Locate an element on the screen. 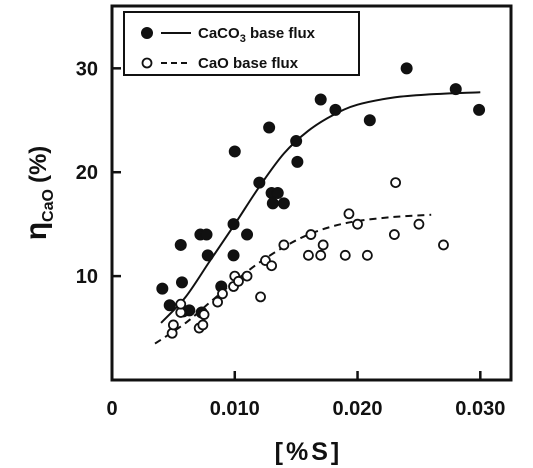 This screenshot has width=533, height=468. y-label-subscript: CaO is located at coordinates (48, 205).